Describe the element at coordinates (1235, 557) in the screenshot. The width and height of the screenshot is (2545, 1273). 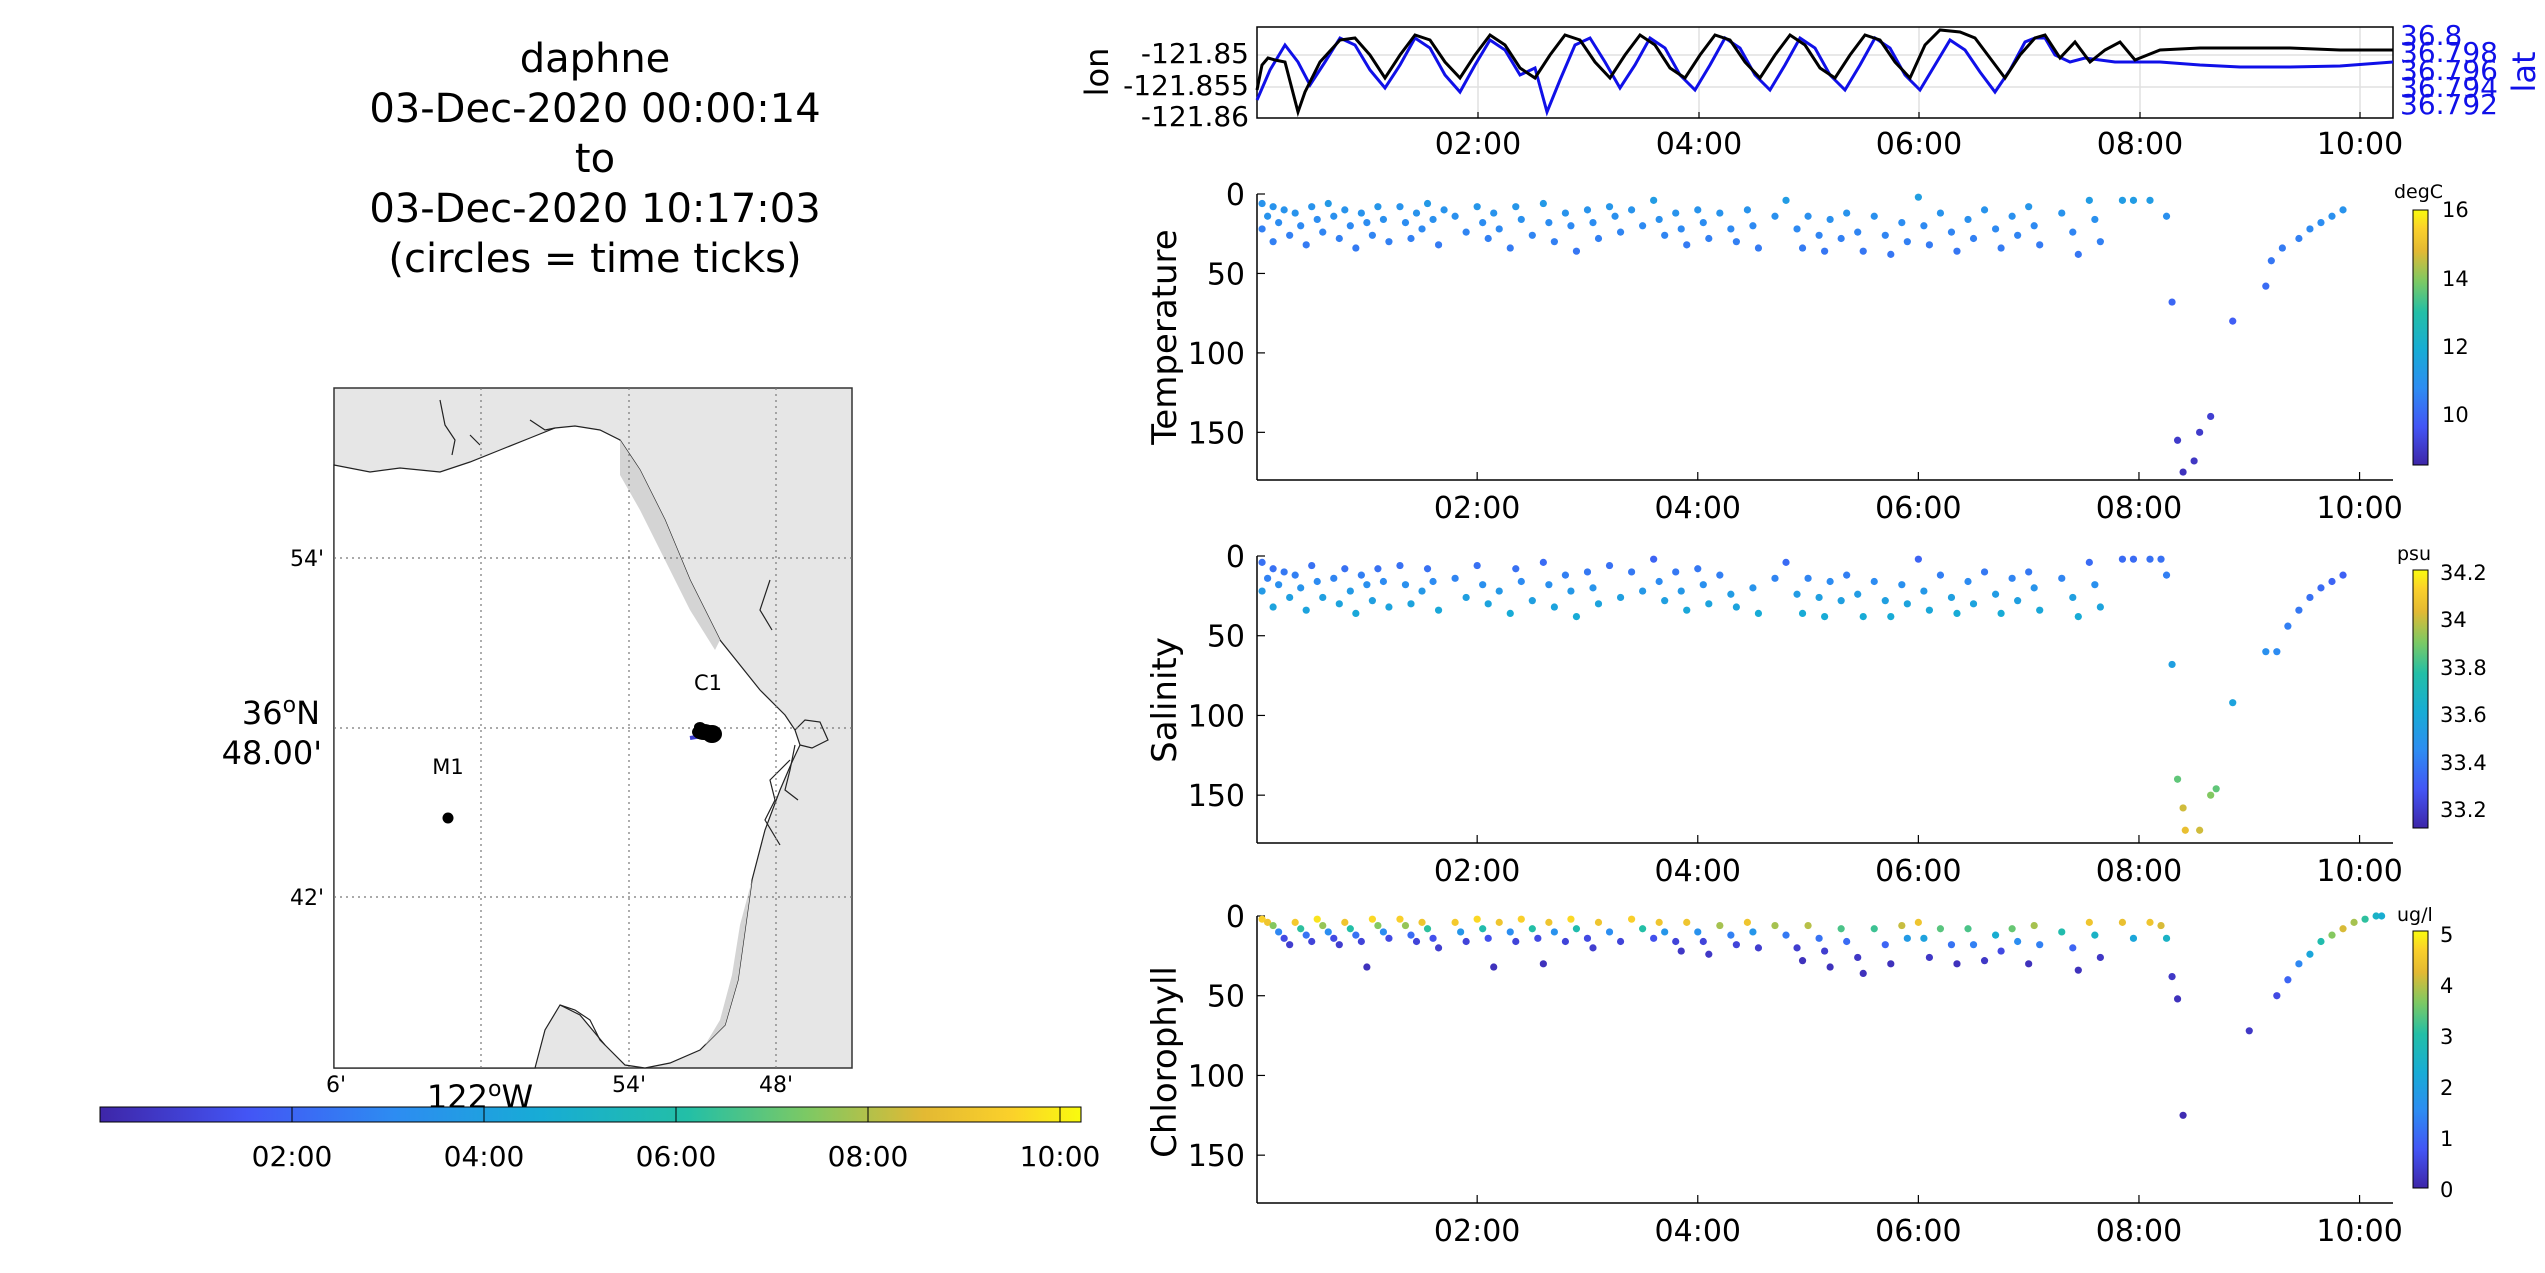
I see `salinity-y-tick-label: 0` at that location.